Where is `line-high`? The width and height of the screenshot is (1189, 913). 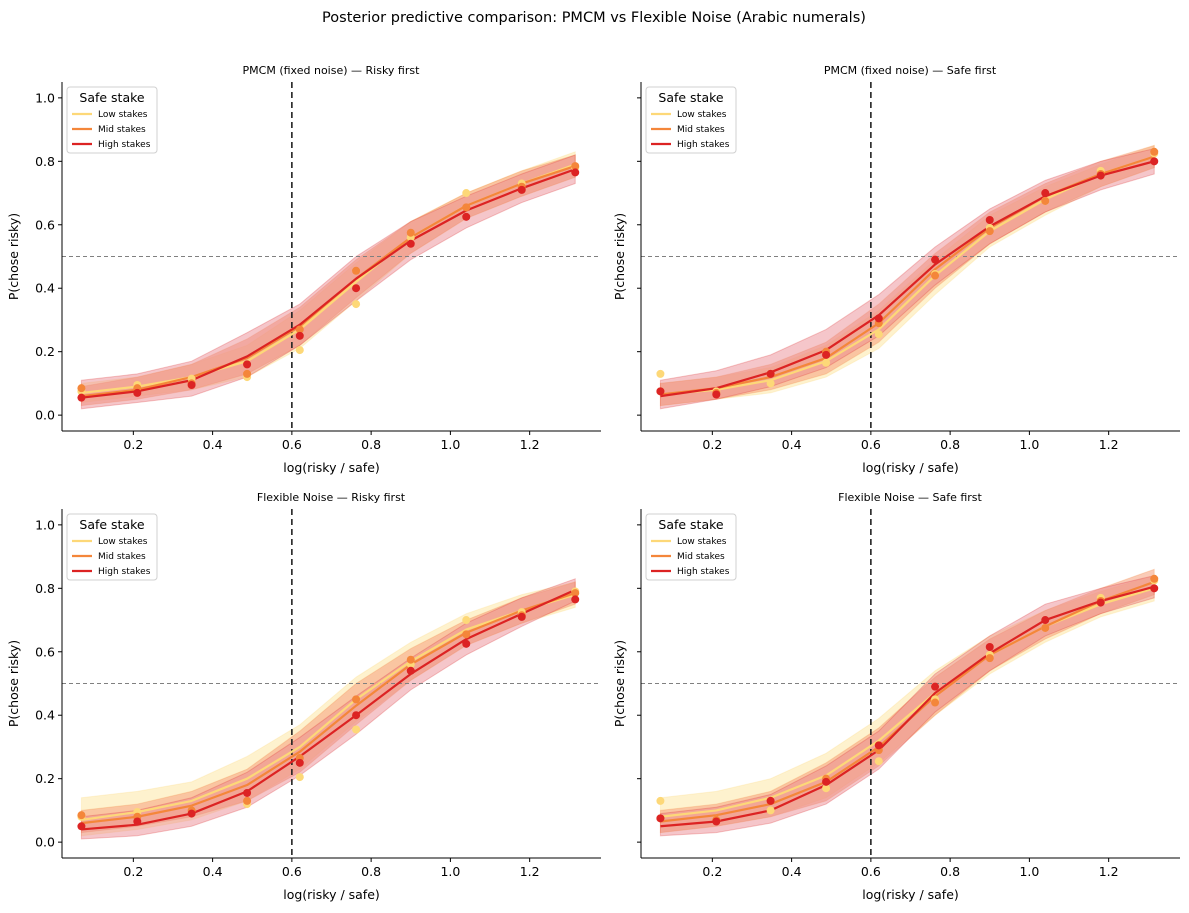 line-high is located at coordinates (907, 279).